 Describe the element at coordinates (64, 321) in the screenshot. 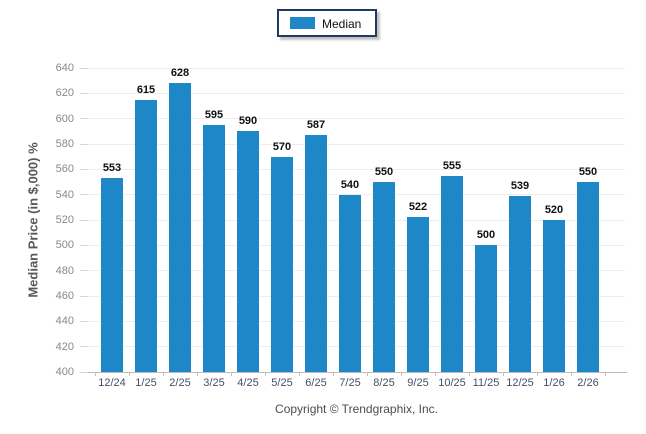

I see `y-axis-tick-label: 440` at that location.